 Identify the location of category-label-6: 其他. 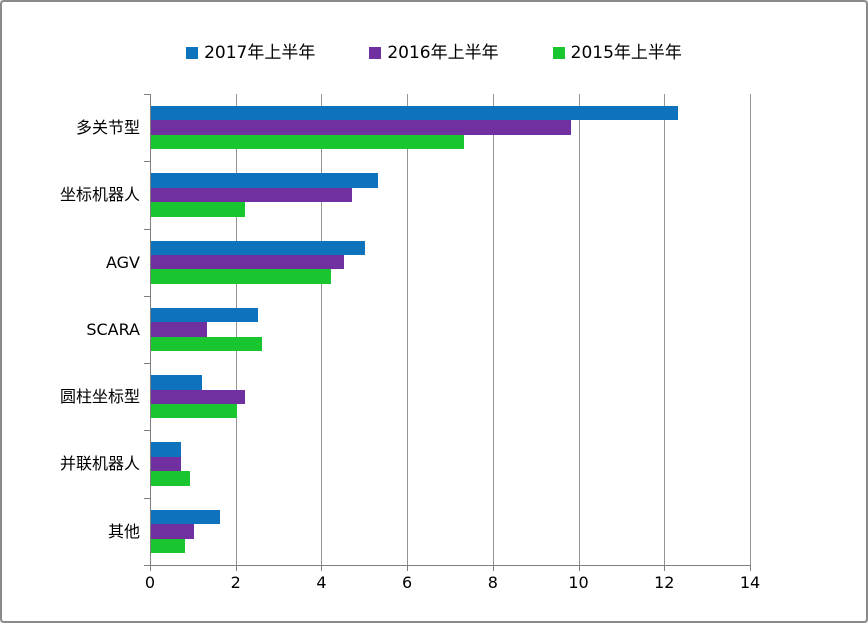
(123, 531).